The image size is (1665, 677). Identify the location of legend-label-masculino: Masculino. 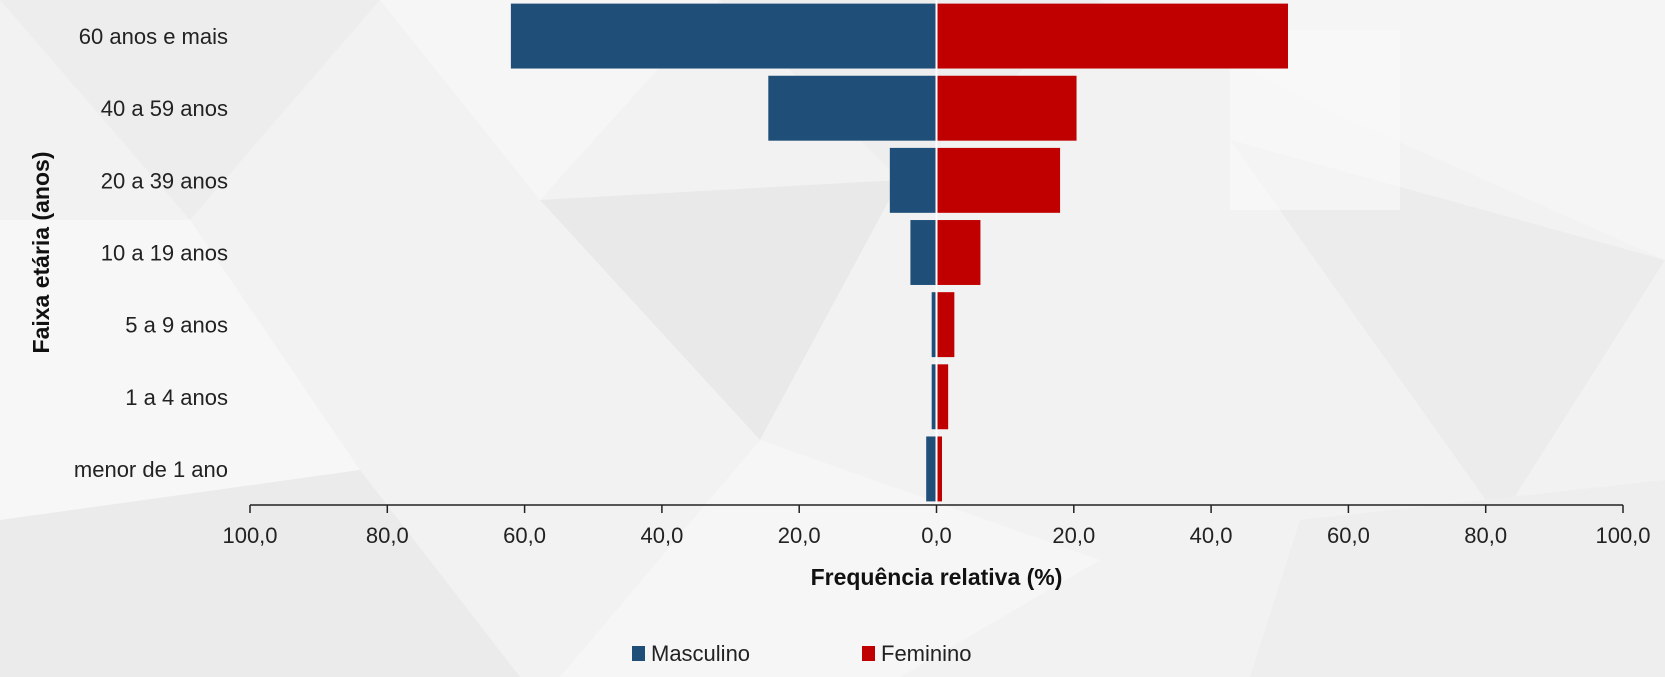
(700, 653).